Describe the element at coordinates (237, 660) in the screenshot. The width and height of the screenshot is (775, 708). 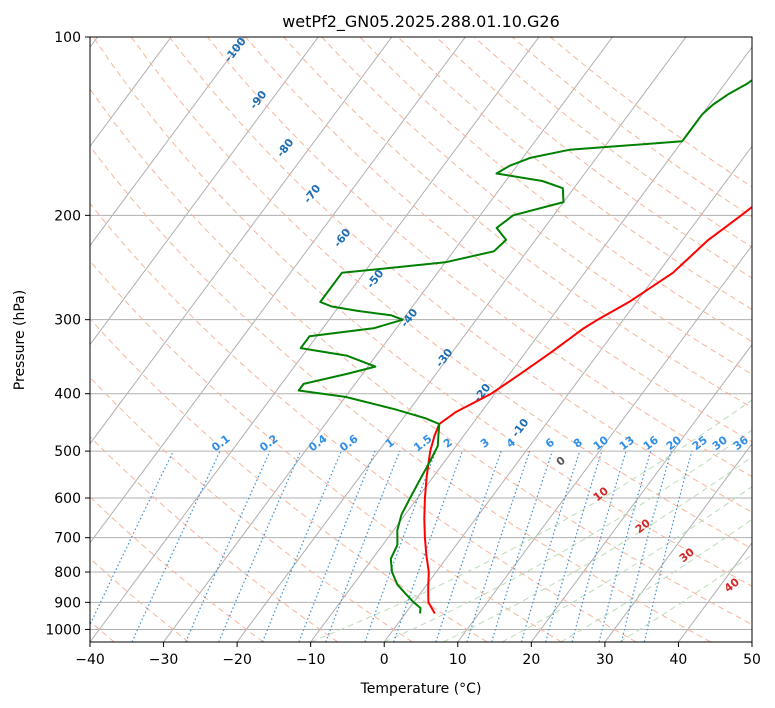
I see `x-tick-label--20: −20` at that location.